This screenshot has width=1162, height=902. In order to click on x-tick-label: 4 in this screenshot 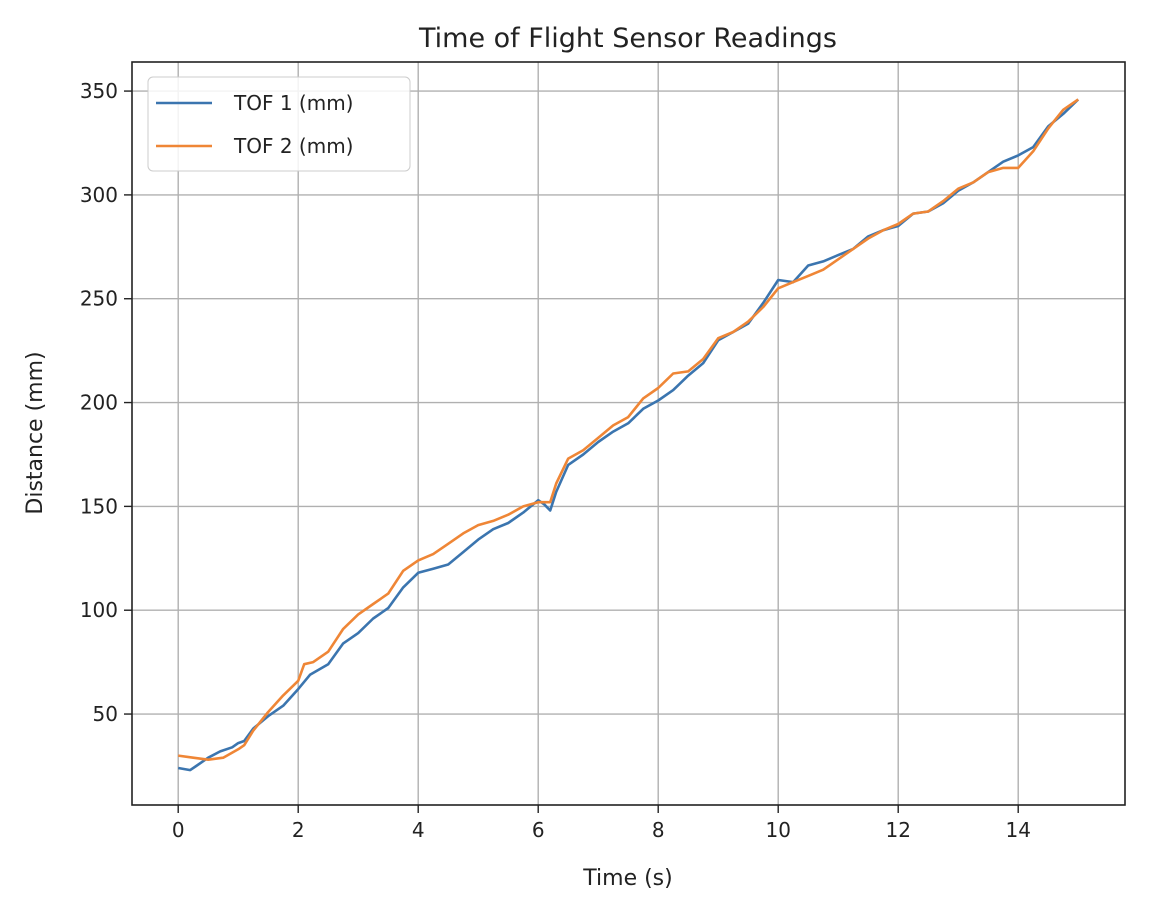, I will do `click(418, 830)`.